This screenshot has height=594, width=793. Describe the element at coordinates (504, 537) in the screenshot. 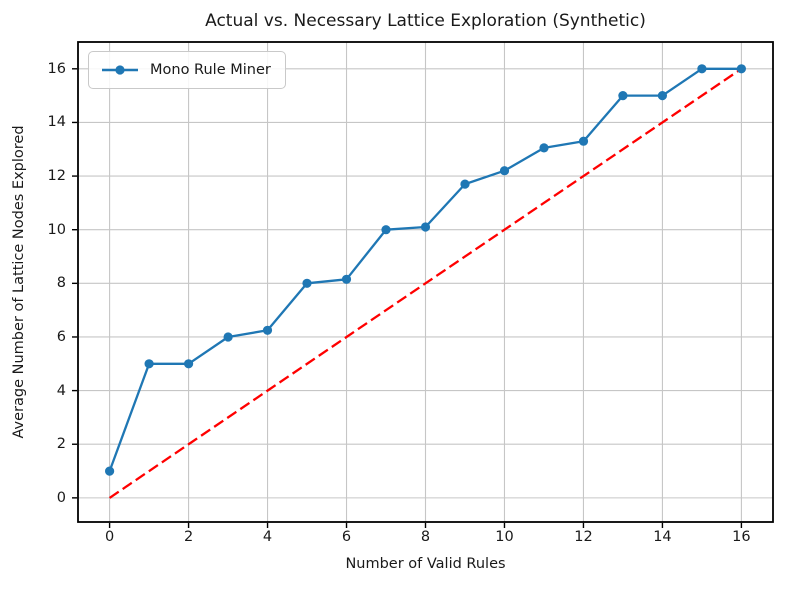

I see `x-tick-label: 10` at that location.